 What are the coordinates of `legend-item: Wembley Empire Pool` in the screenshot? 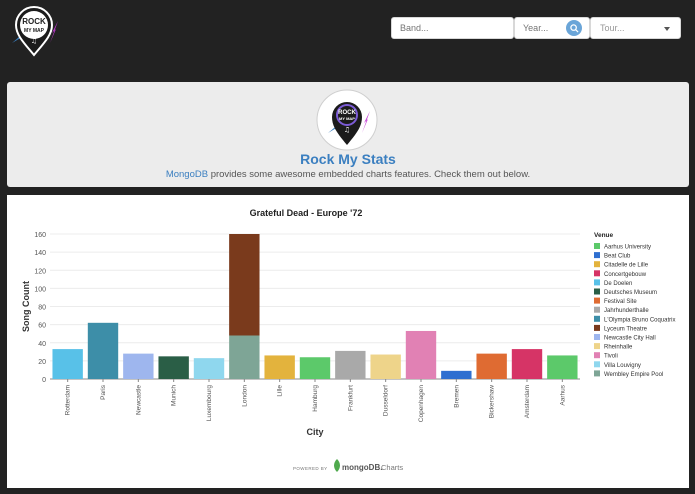 It's located at (633, 375).